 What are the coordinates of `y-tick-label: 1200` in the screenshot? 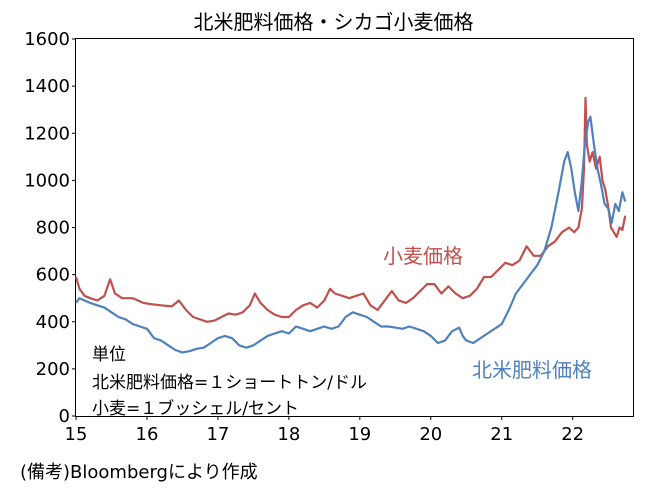 It's located at (47, 133).